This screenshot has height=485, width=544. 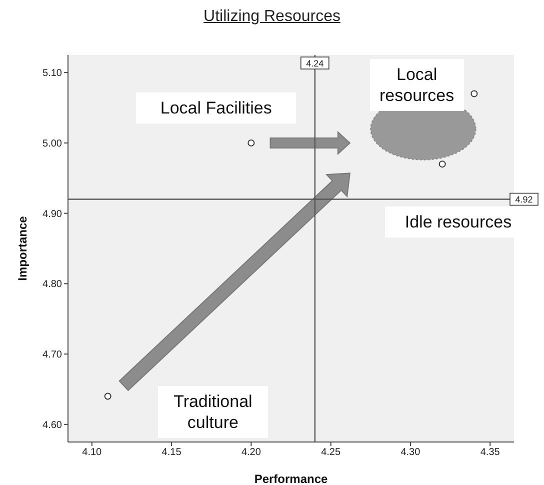 I want to click on y-tick-label: 4.90, so click(x=52, y=214).